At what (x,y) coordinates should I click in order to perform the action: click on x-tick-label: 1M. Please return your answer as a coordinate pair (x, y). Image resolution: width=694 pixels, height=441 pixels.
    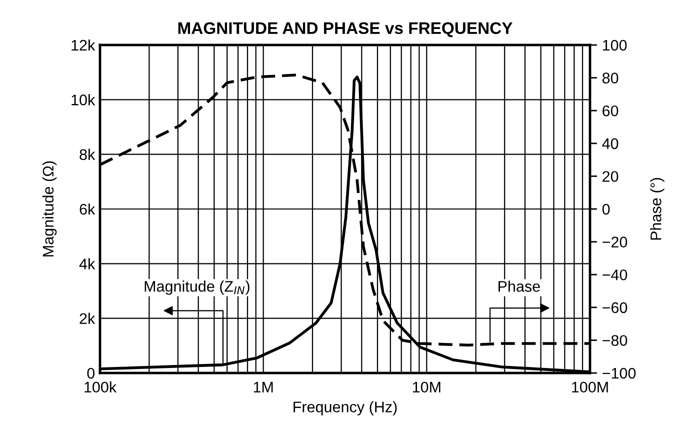
    Looking at the image, I should click on (263, 387).